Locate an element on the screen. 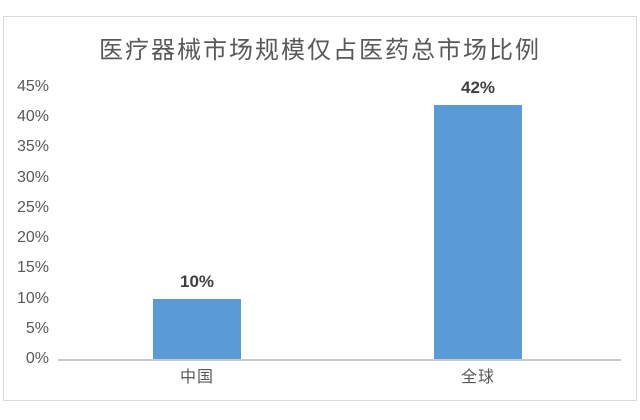 The height and width of the screenshot is (420, 640). y-tick-label: 35% is located at coordinates (32, 147).